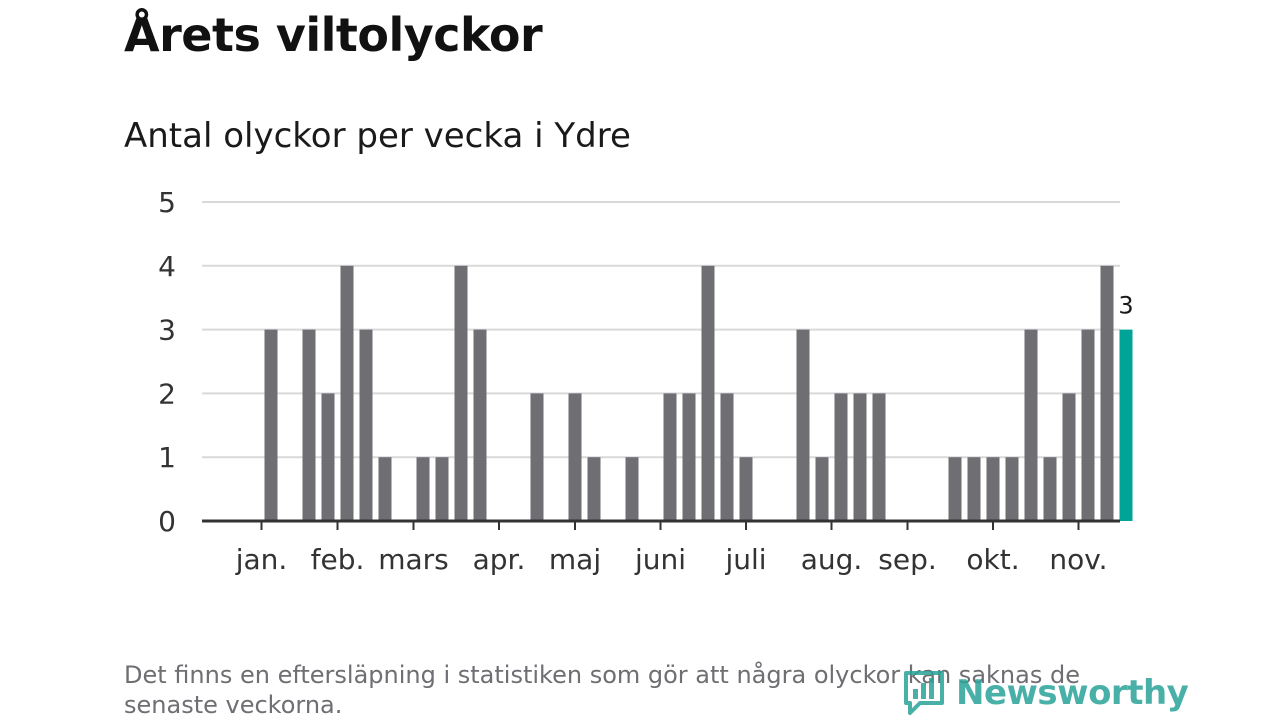 The image size is (1280, 720). I want to click on y-tick-label-5: 5, so click(167, 202).